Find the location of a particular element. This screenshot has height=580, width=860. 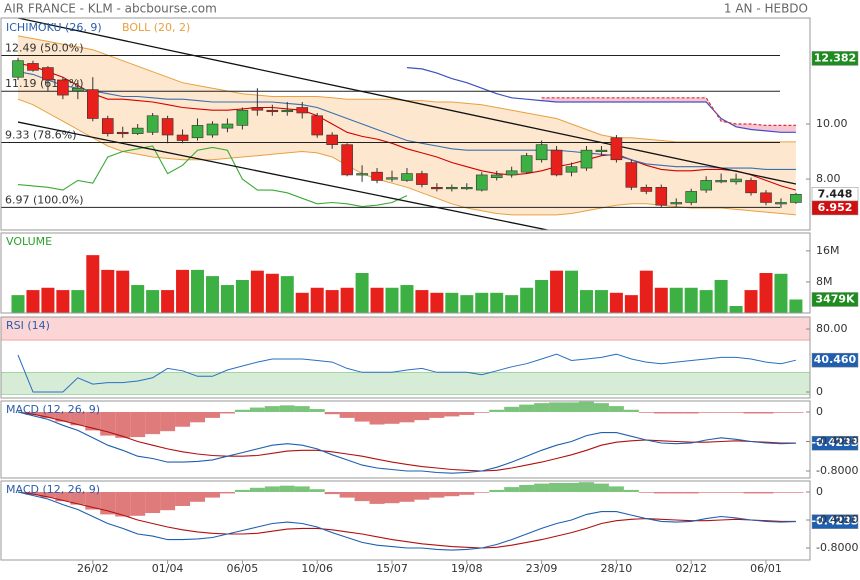

x-tick-label: 15/07 is located at coordinates (392, 568).